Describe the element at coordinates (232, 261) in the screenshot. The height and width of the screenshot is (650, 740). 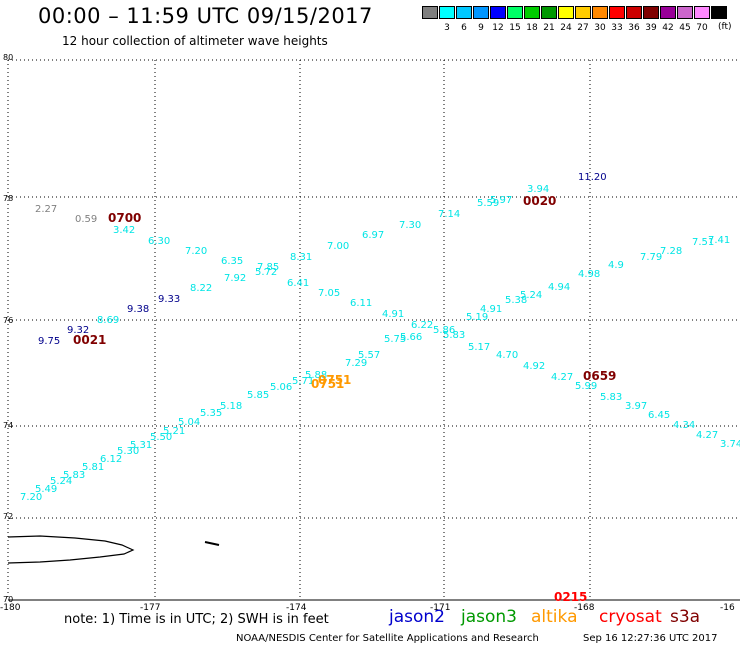
I see `wave-height-label: 6.35` at that location.